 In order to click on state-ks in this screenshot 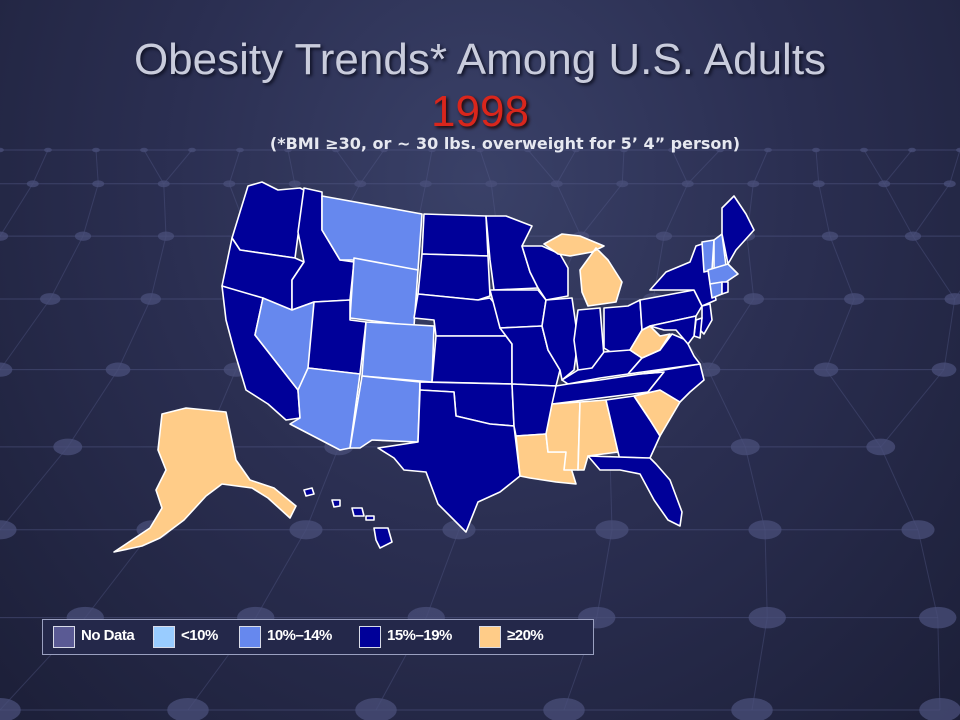, I will do `click(472, 360)`.